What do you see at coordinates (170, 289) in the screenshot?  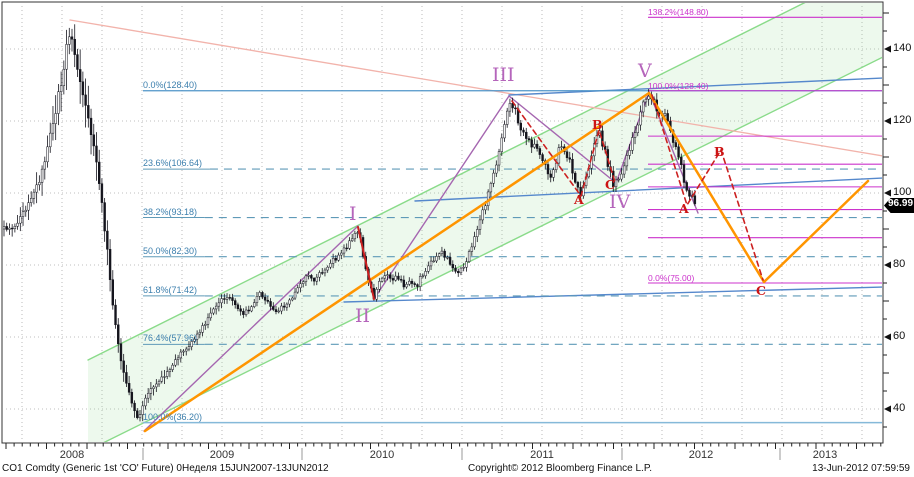 I see `fib-retracement-label: 61.8%(71.42)` at bounding box center [170, 289].